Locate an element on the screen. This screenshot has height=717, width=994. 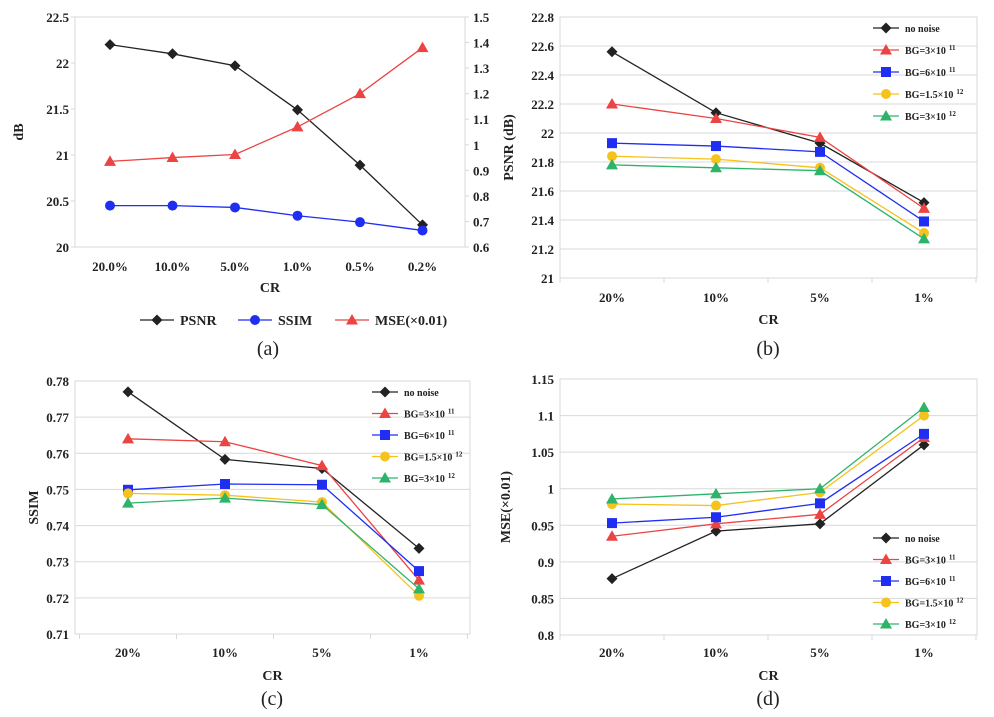
y-tick-label: 22.2 is located at coordinates (542, 104).